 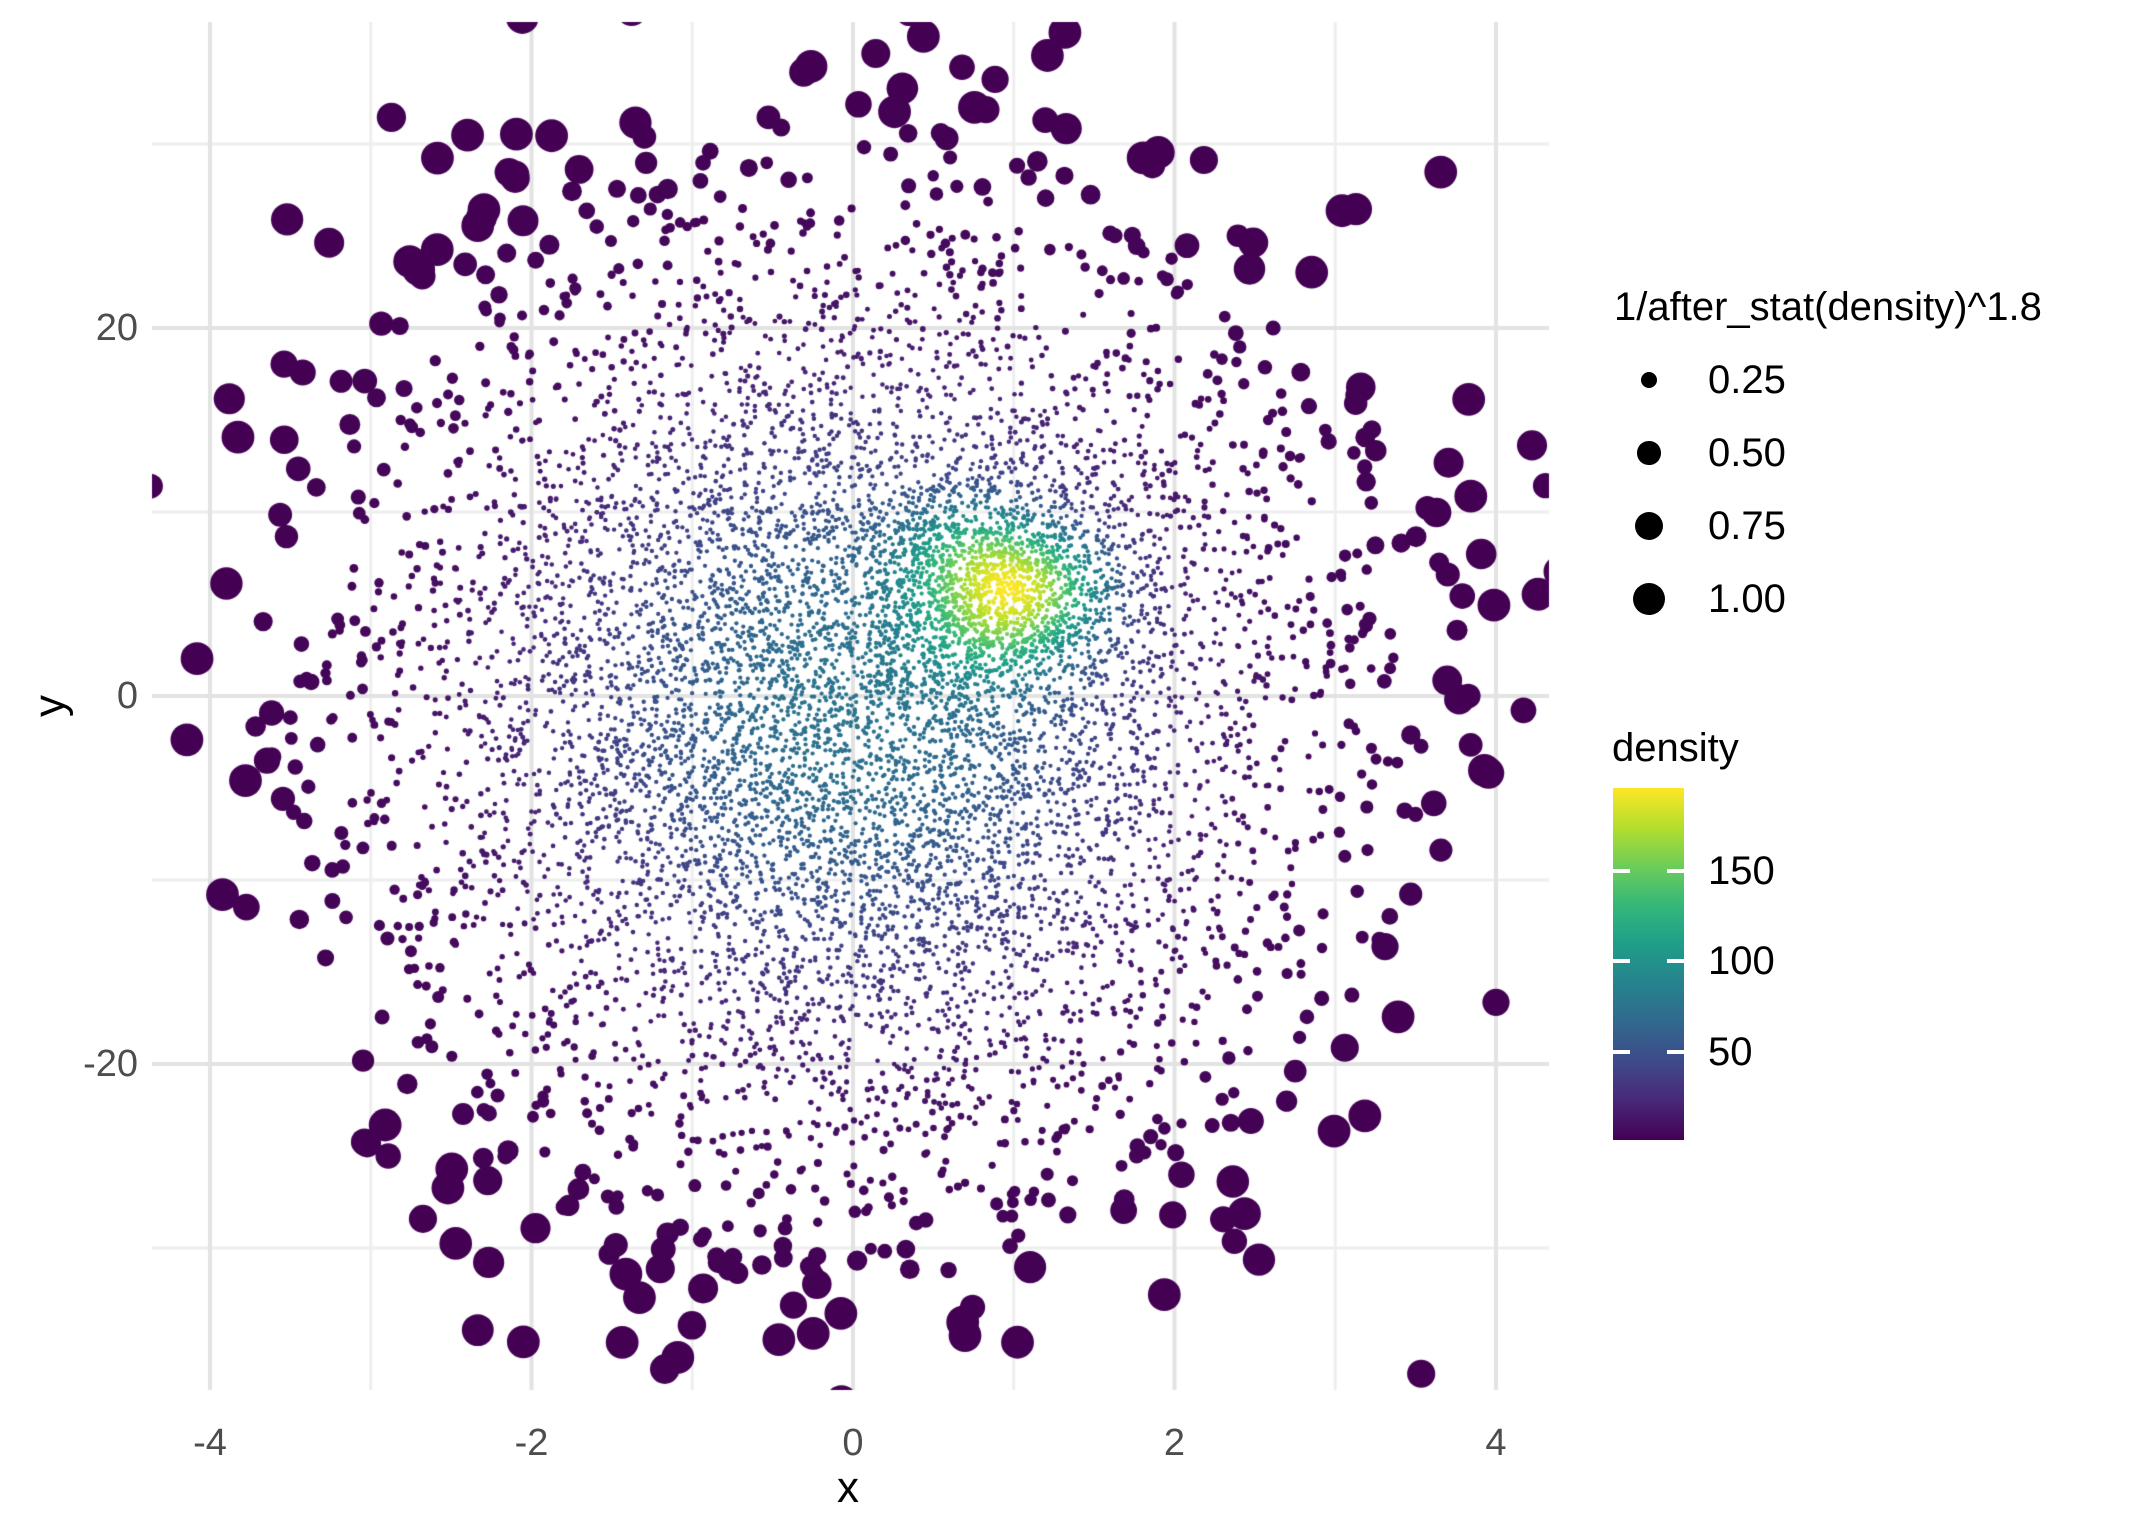 I want to click on x-axis-tick-label: -4, so click(x=210, y=1443).